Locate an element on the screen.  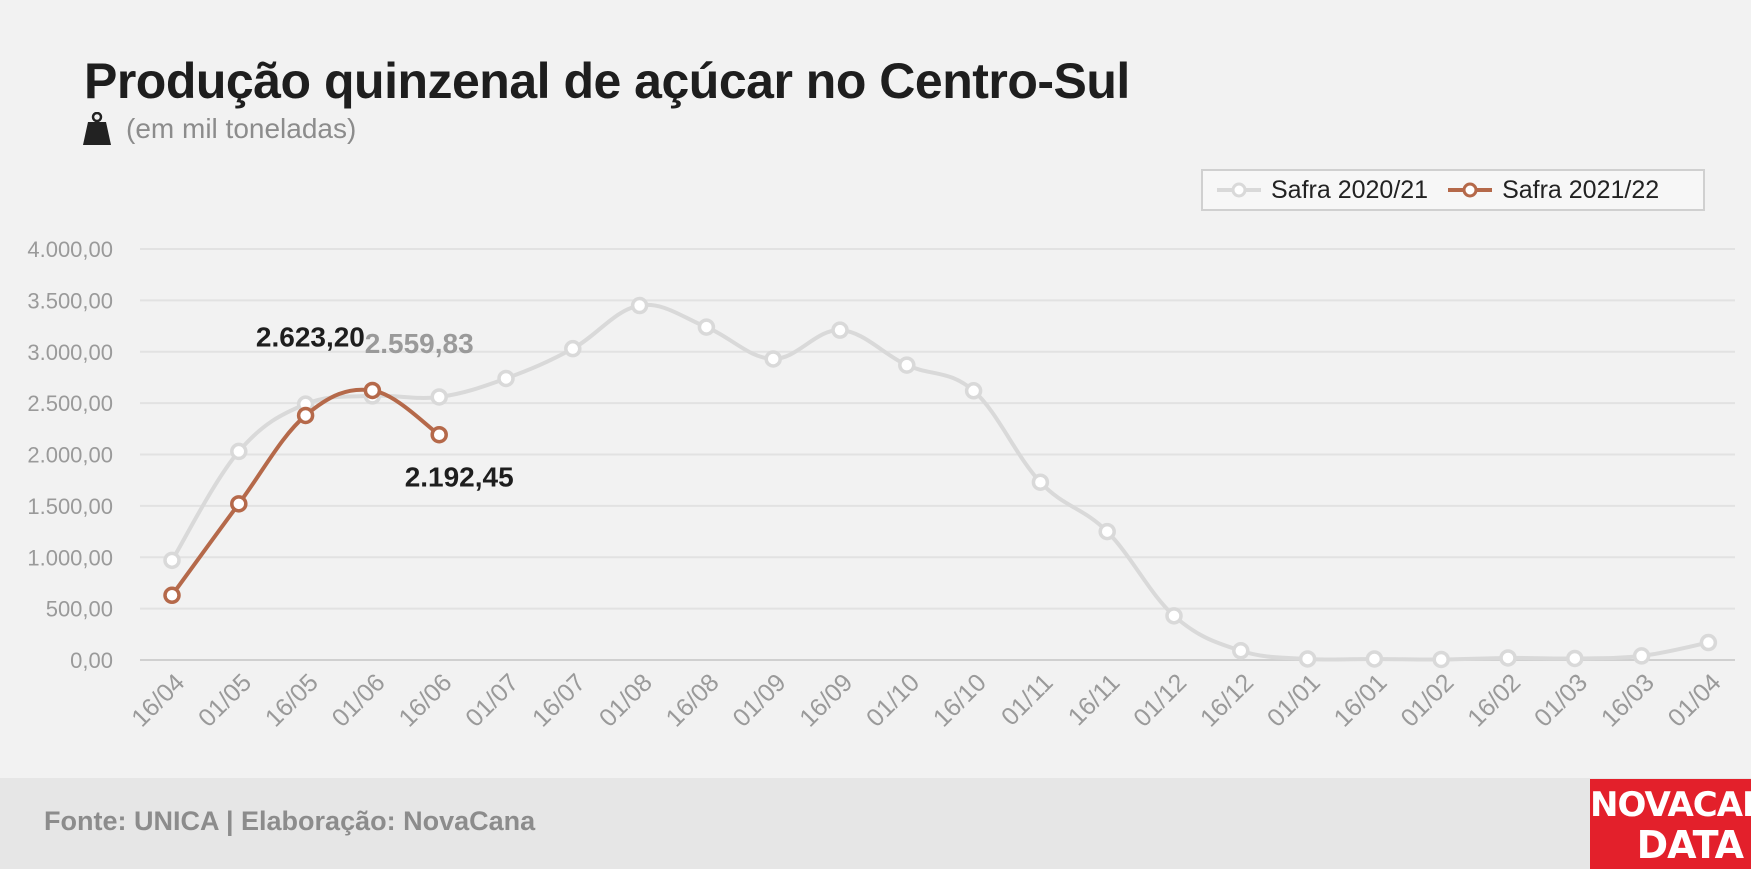
y-tick-label: 2.000,00 is located at coordinates (70, 455).